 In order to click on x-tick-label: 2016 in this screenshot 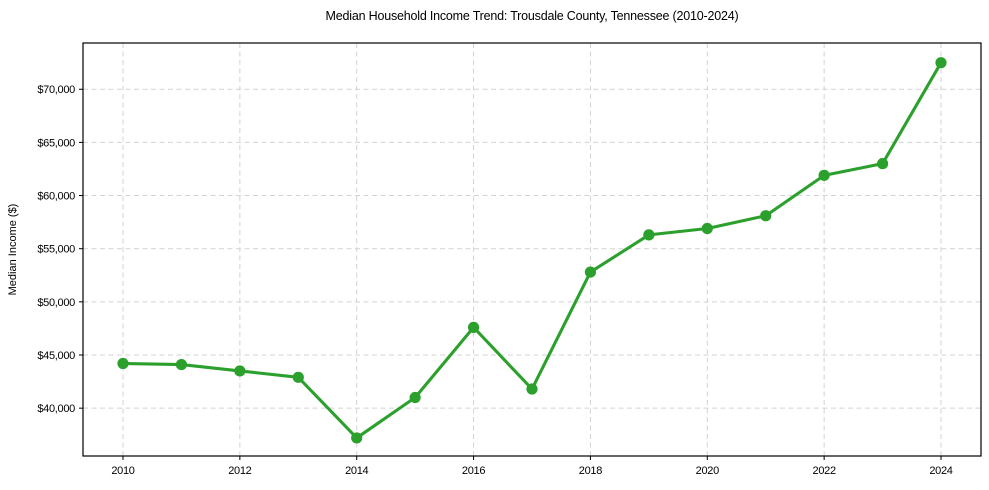, I will do `click(473, 471)`.